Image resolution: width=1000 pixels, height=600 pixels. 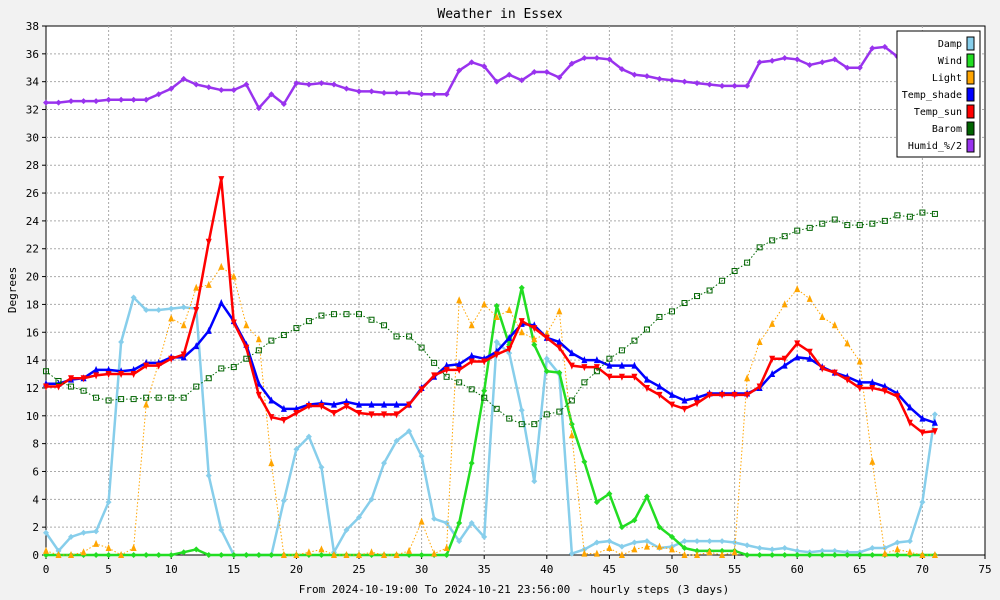 I want to click on x-tick-label: 15, so click(x=233, y=569).